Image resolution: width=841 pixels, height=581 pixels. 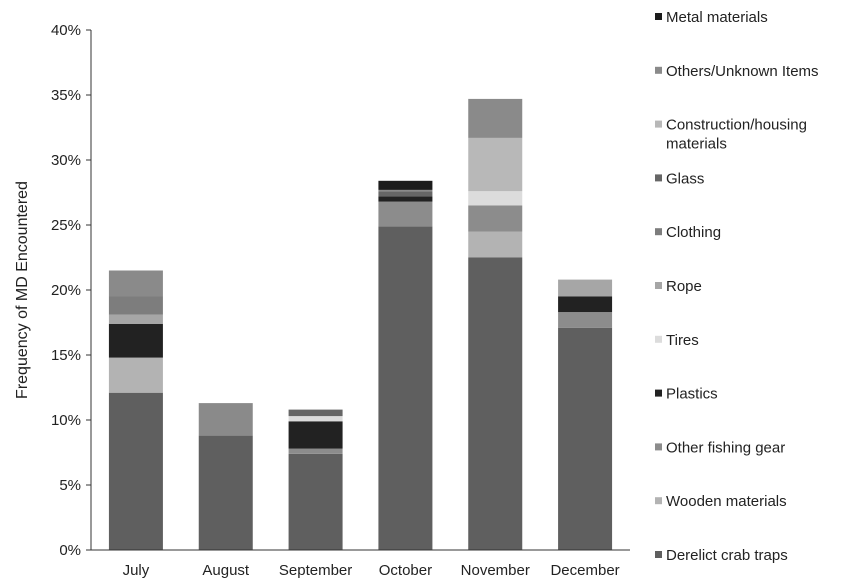 I want to click on x-tick-label: October, so click(x=405, y=570).